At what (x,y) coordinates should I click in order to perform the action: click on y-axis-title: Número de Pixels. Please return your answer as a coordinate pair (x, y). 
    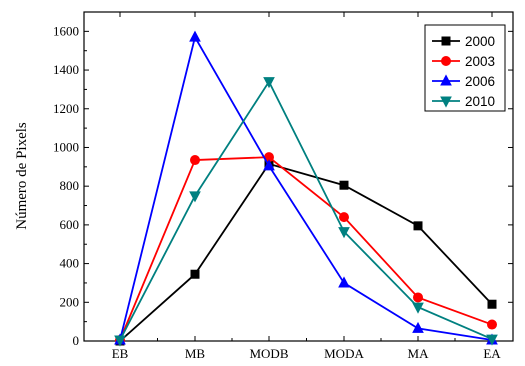
    Looking at the image, I should click on (22, 176).